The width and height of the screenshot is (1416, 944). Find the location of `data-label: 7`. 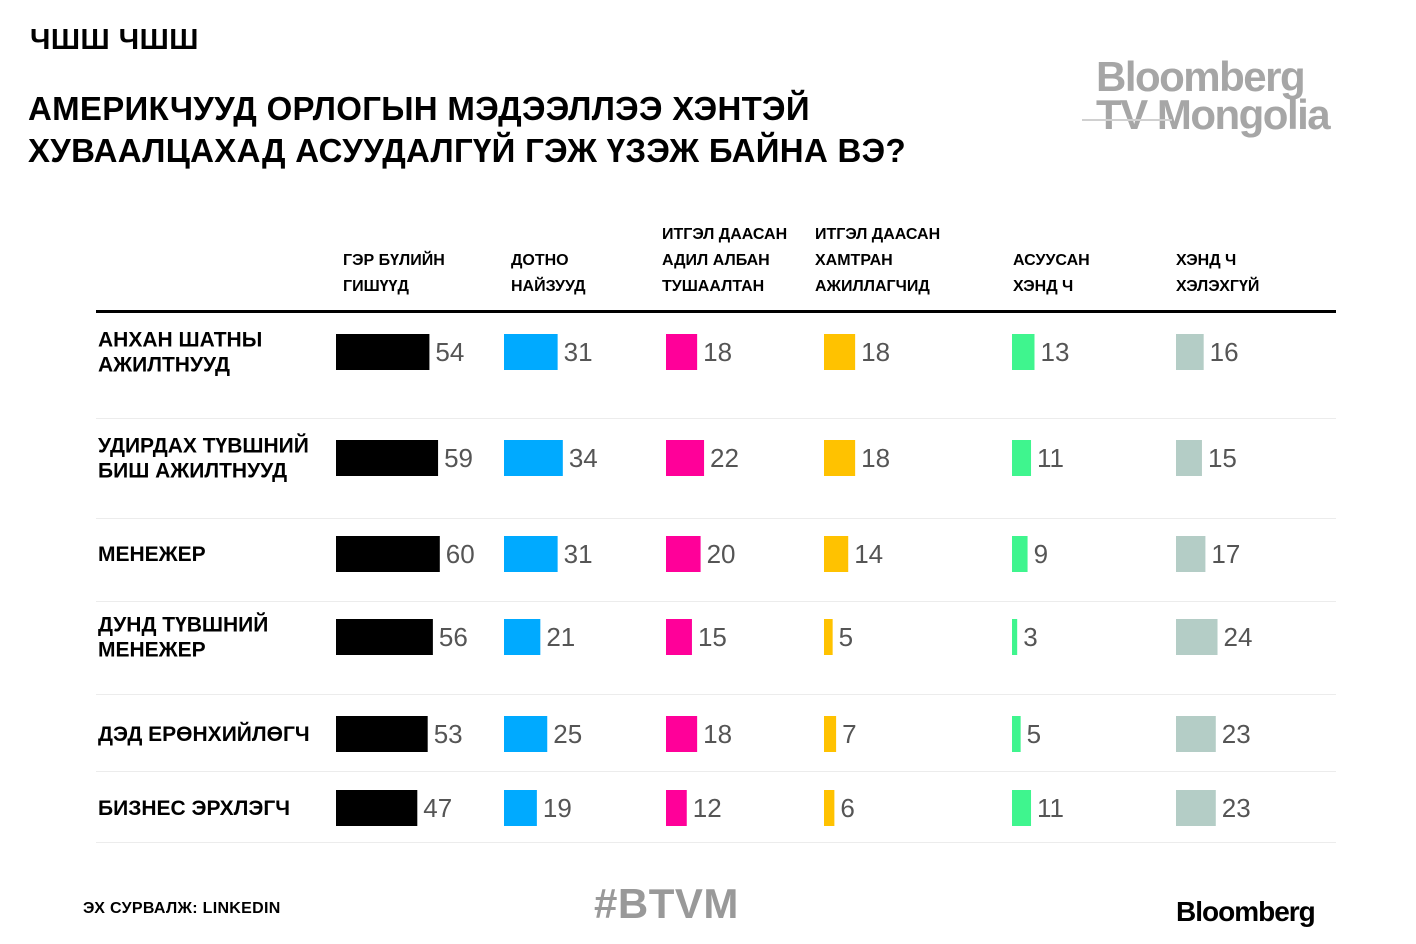

data-label: 7 is located at coordinates (849, 734).